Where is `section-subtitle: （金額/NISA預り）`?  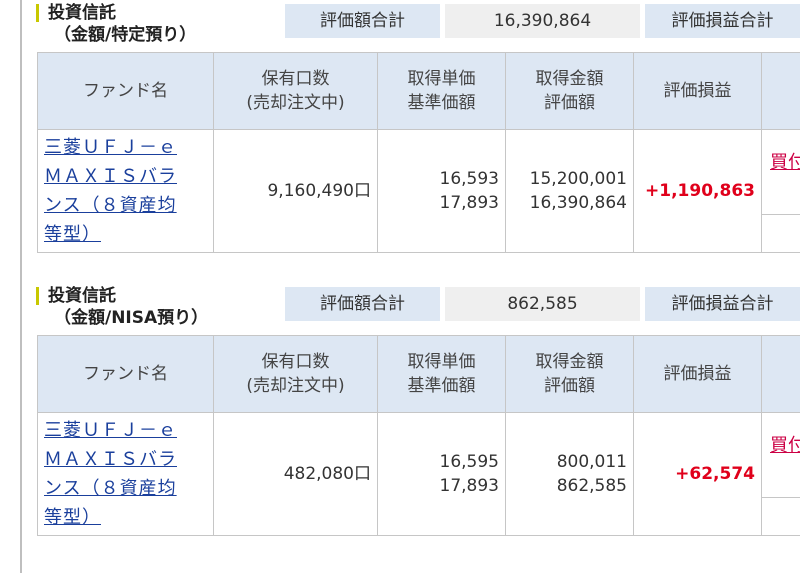 section-subtitle: （金額/NISA預り） is located at coordinates (131, 318).